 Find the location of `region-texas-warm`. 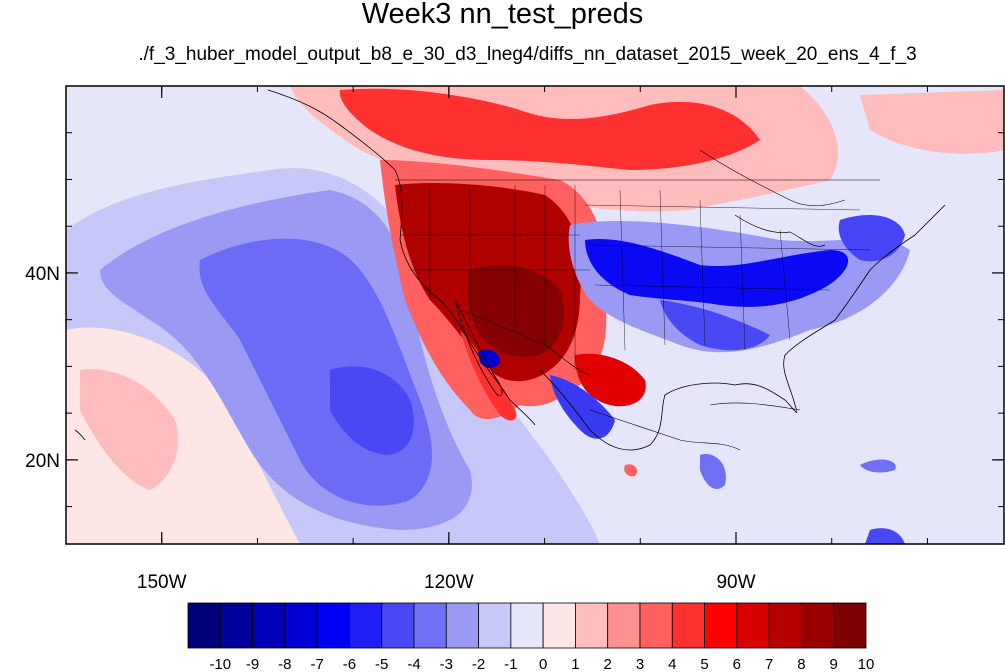

region-texas-warm is located at coordinates (610, 380).